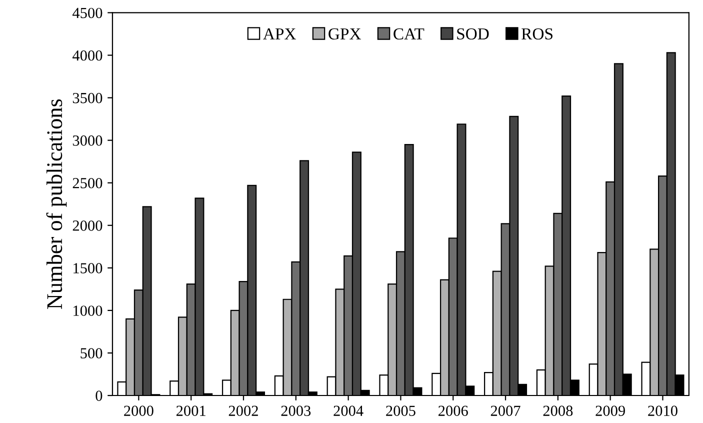 This screenshot has width=703, height=423. What do you see at coordinates (663, 411) in the screenshot?
I see `x-tick-label: 2010` at bounding box center [663, 411].